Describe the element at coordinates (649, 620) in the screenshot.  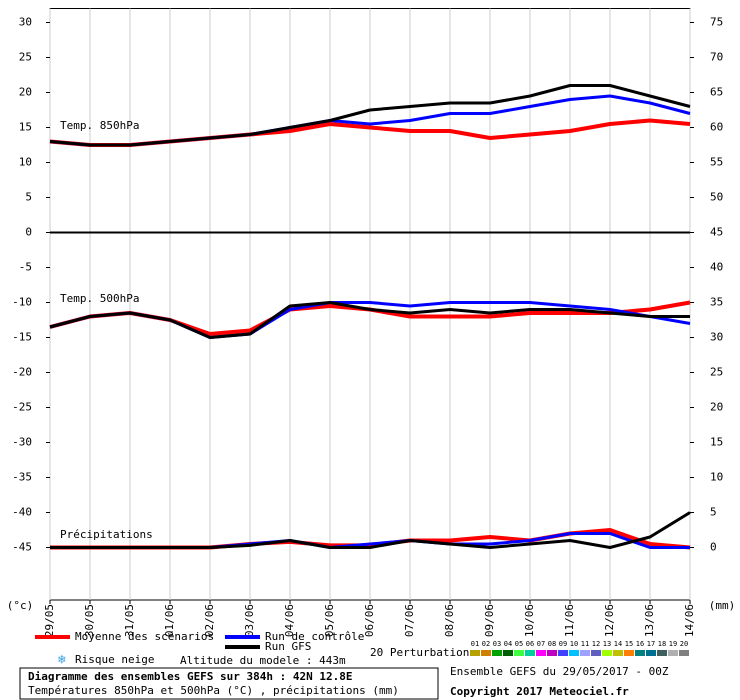
I see `x-tick-label: 13/06` at that location.